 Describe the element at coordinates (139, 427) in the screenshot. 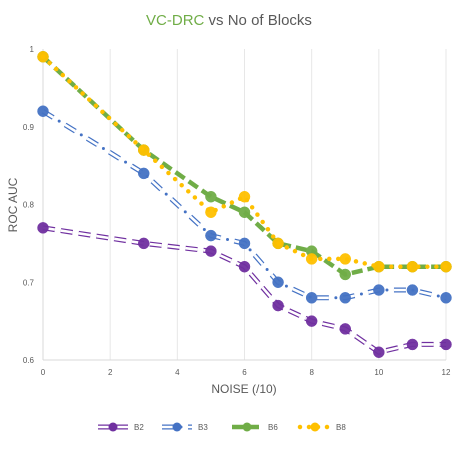

I see `legend-label-B2: B2` at that location.